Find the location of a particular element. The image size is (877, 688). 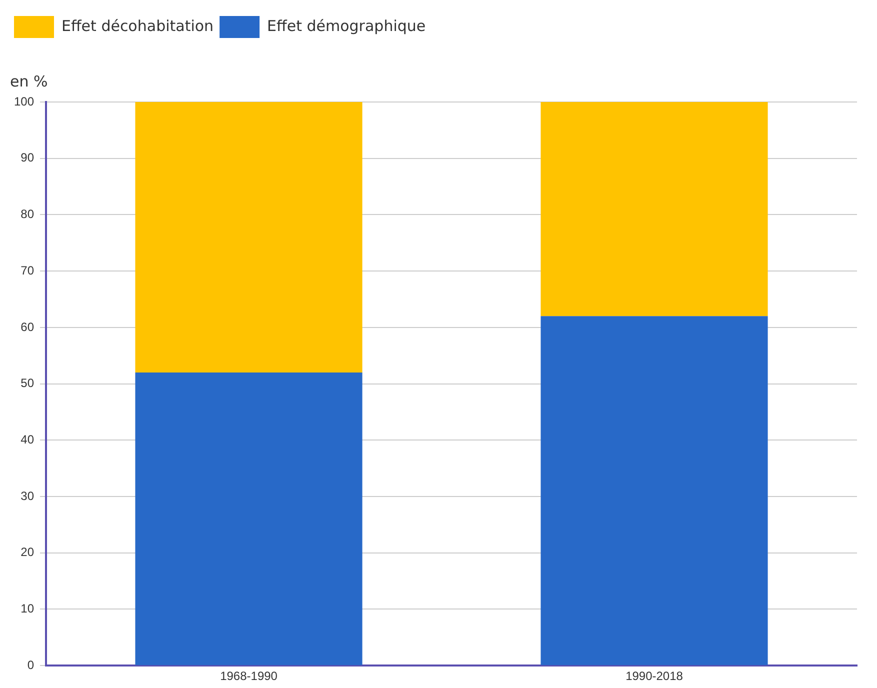

y-tick-label: 50 is located at coordinates (27, 383).